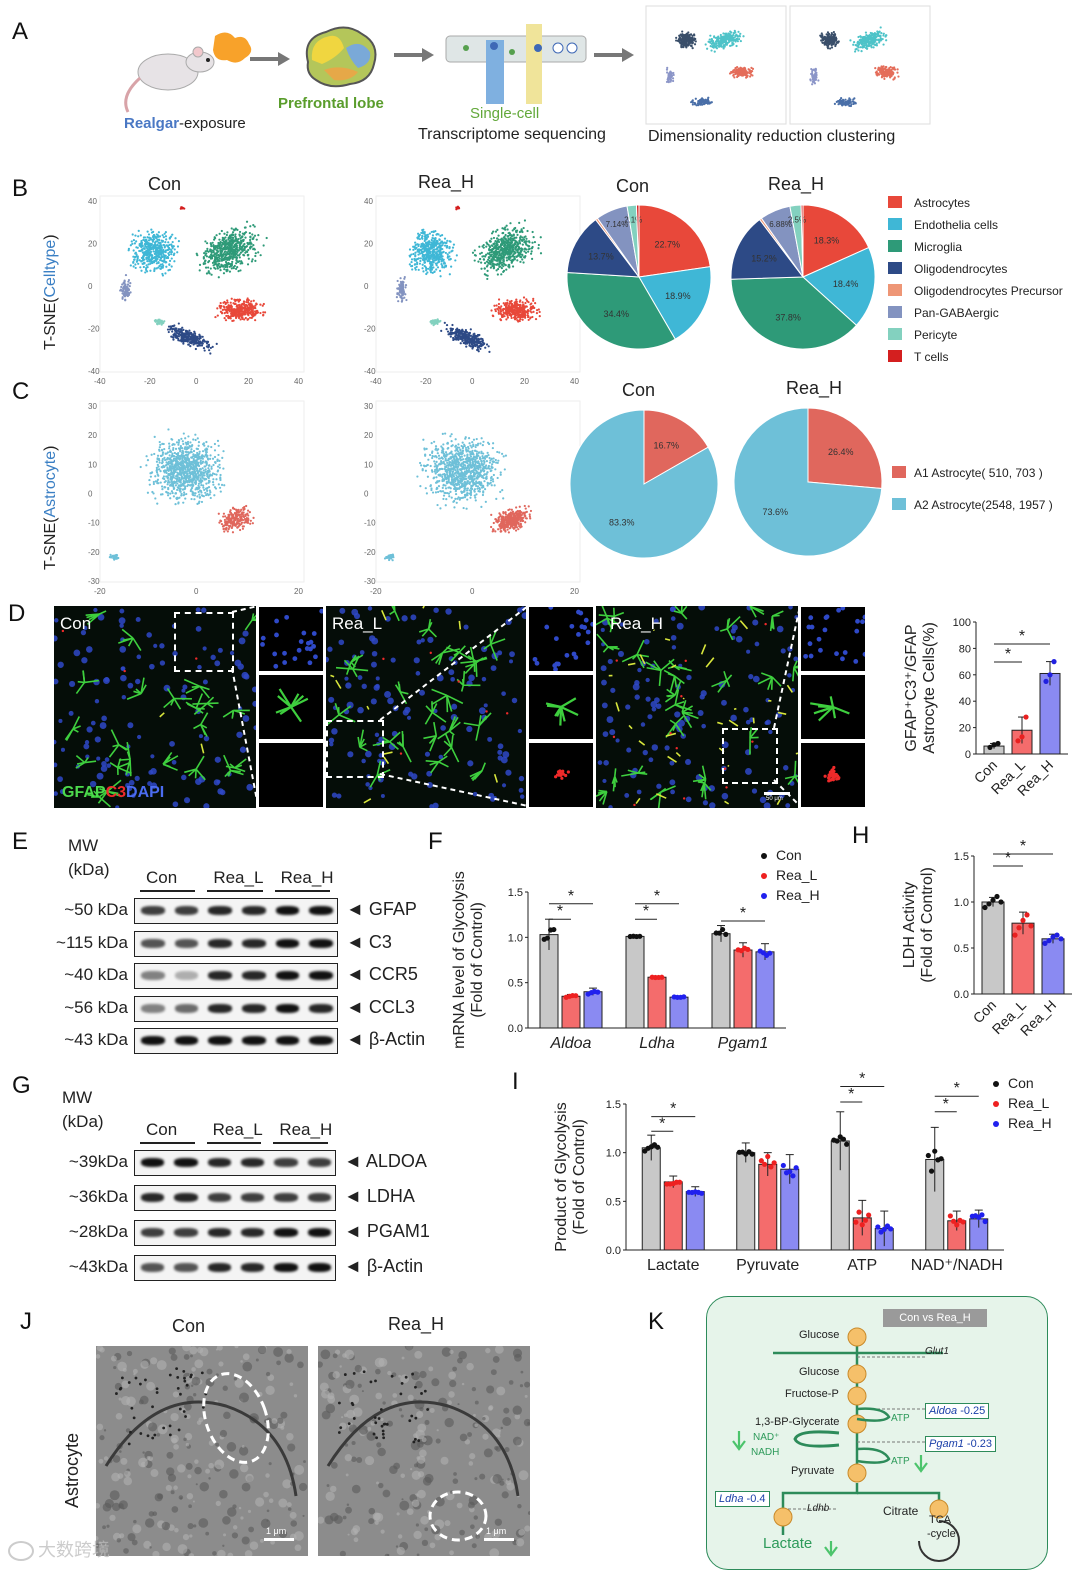 Image resolution: width=1080 pixels, height=1586 pixels. Describe the element at coordinates (83, 845) in the screenshot. I see `mw-label: MW` at that location.